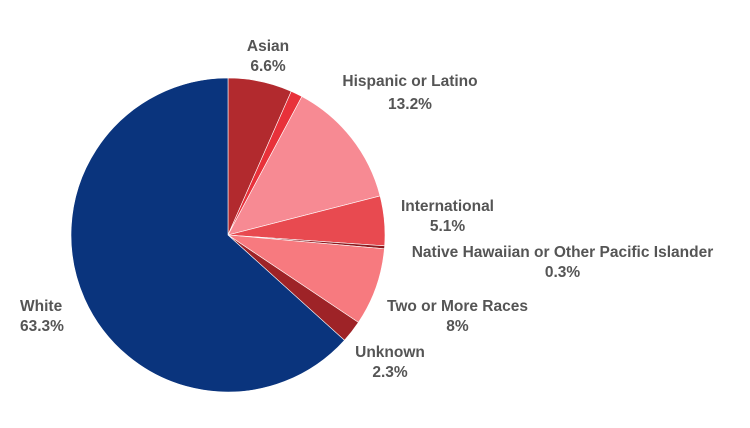 This screenshot has width=750, height=428. Describe the element at coordinates (457, 316) in the screenshot. I see `label-two-or-more-races: Two or More Races 8%` at that location.